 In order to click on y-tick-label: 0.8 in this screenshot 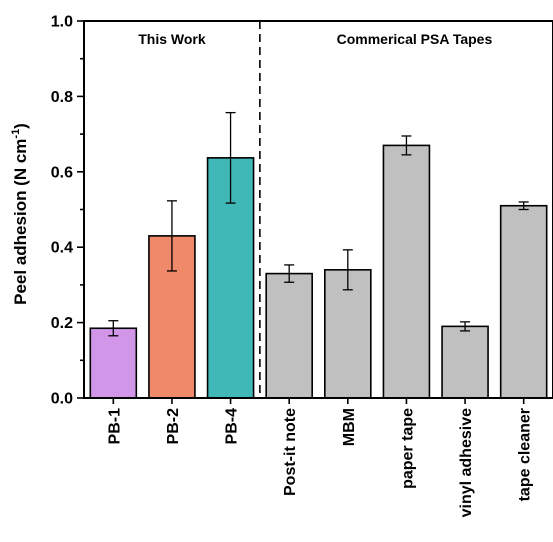, I will do `click(62, 97)`.